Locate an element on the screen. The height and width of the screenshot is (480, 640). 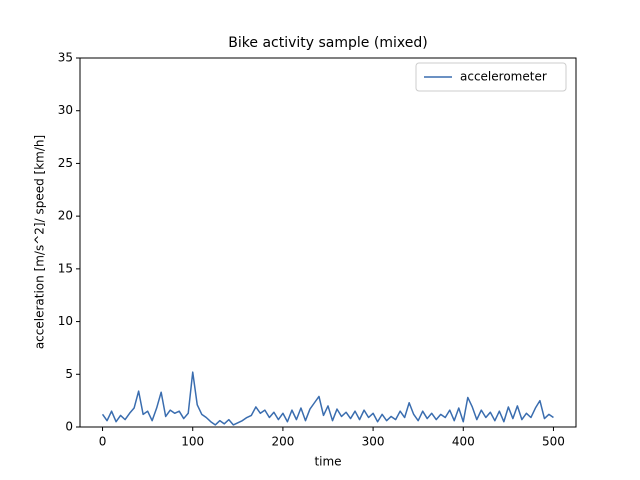
legend-box is located at coordinates (491, 77).